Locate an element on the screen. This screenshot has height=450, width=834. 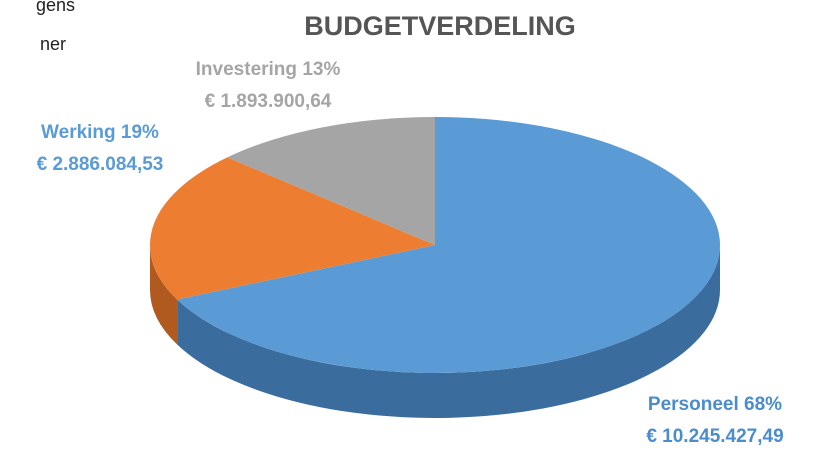
text-fragment: ner is located at coordinates (53, 44).